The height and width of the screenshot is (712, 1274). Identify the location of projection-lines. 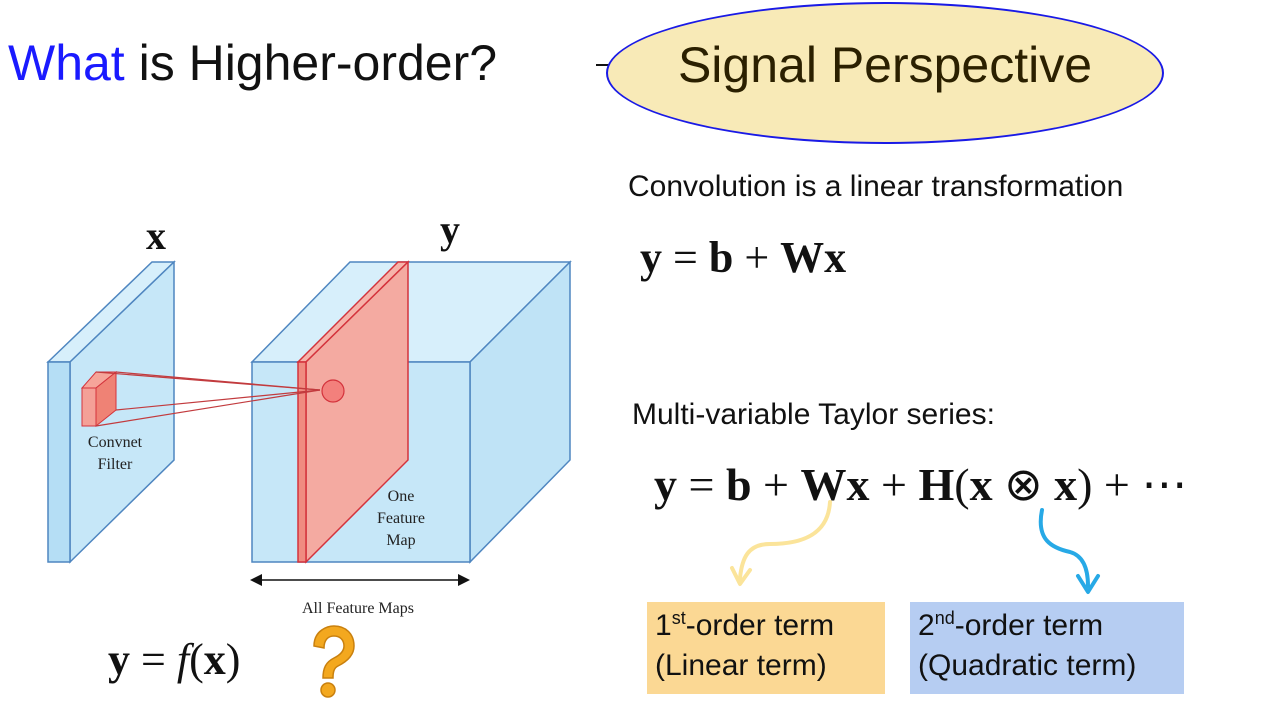
(208, 399).